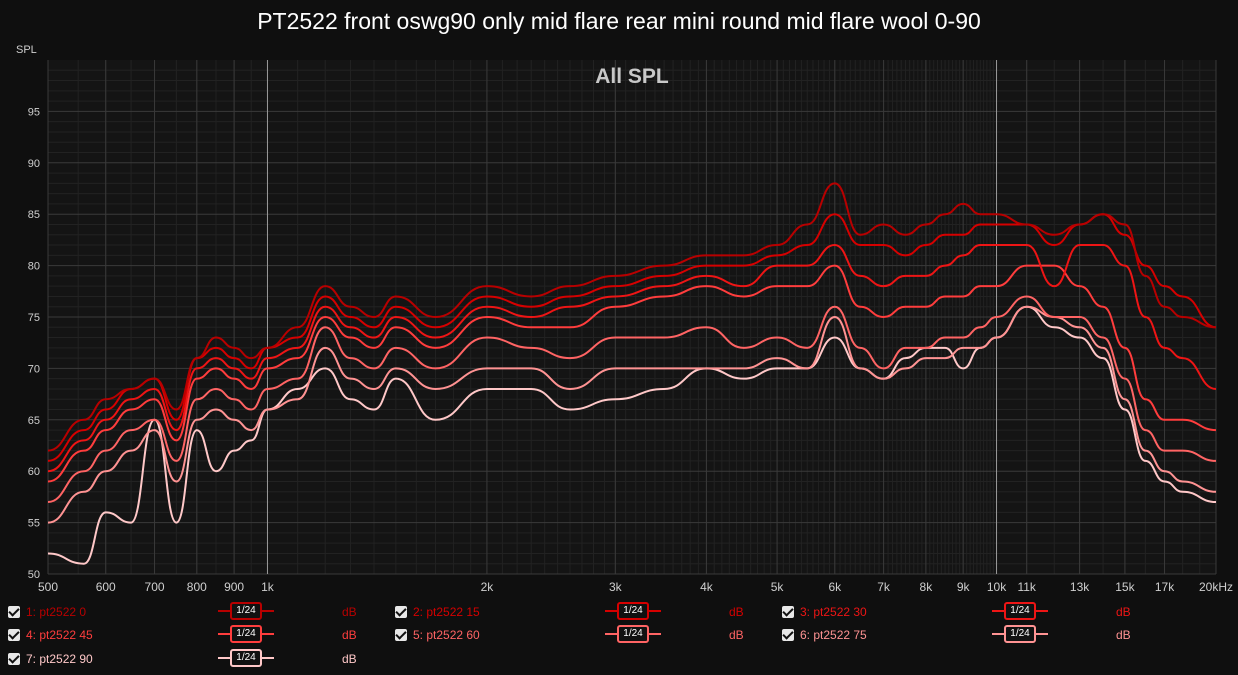 This screenshot has width=1238, height=675. Describe the element at coordinates (1165, 587) in the screenshot. I see `x-tick-label: 17k` at that location.